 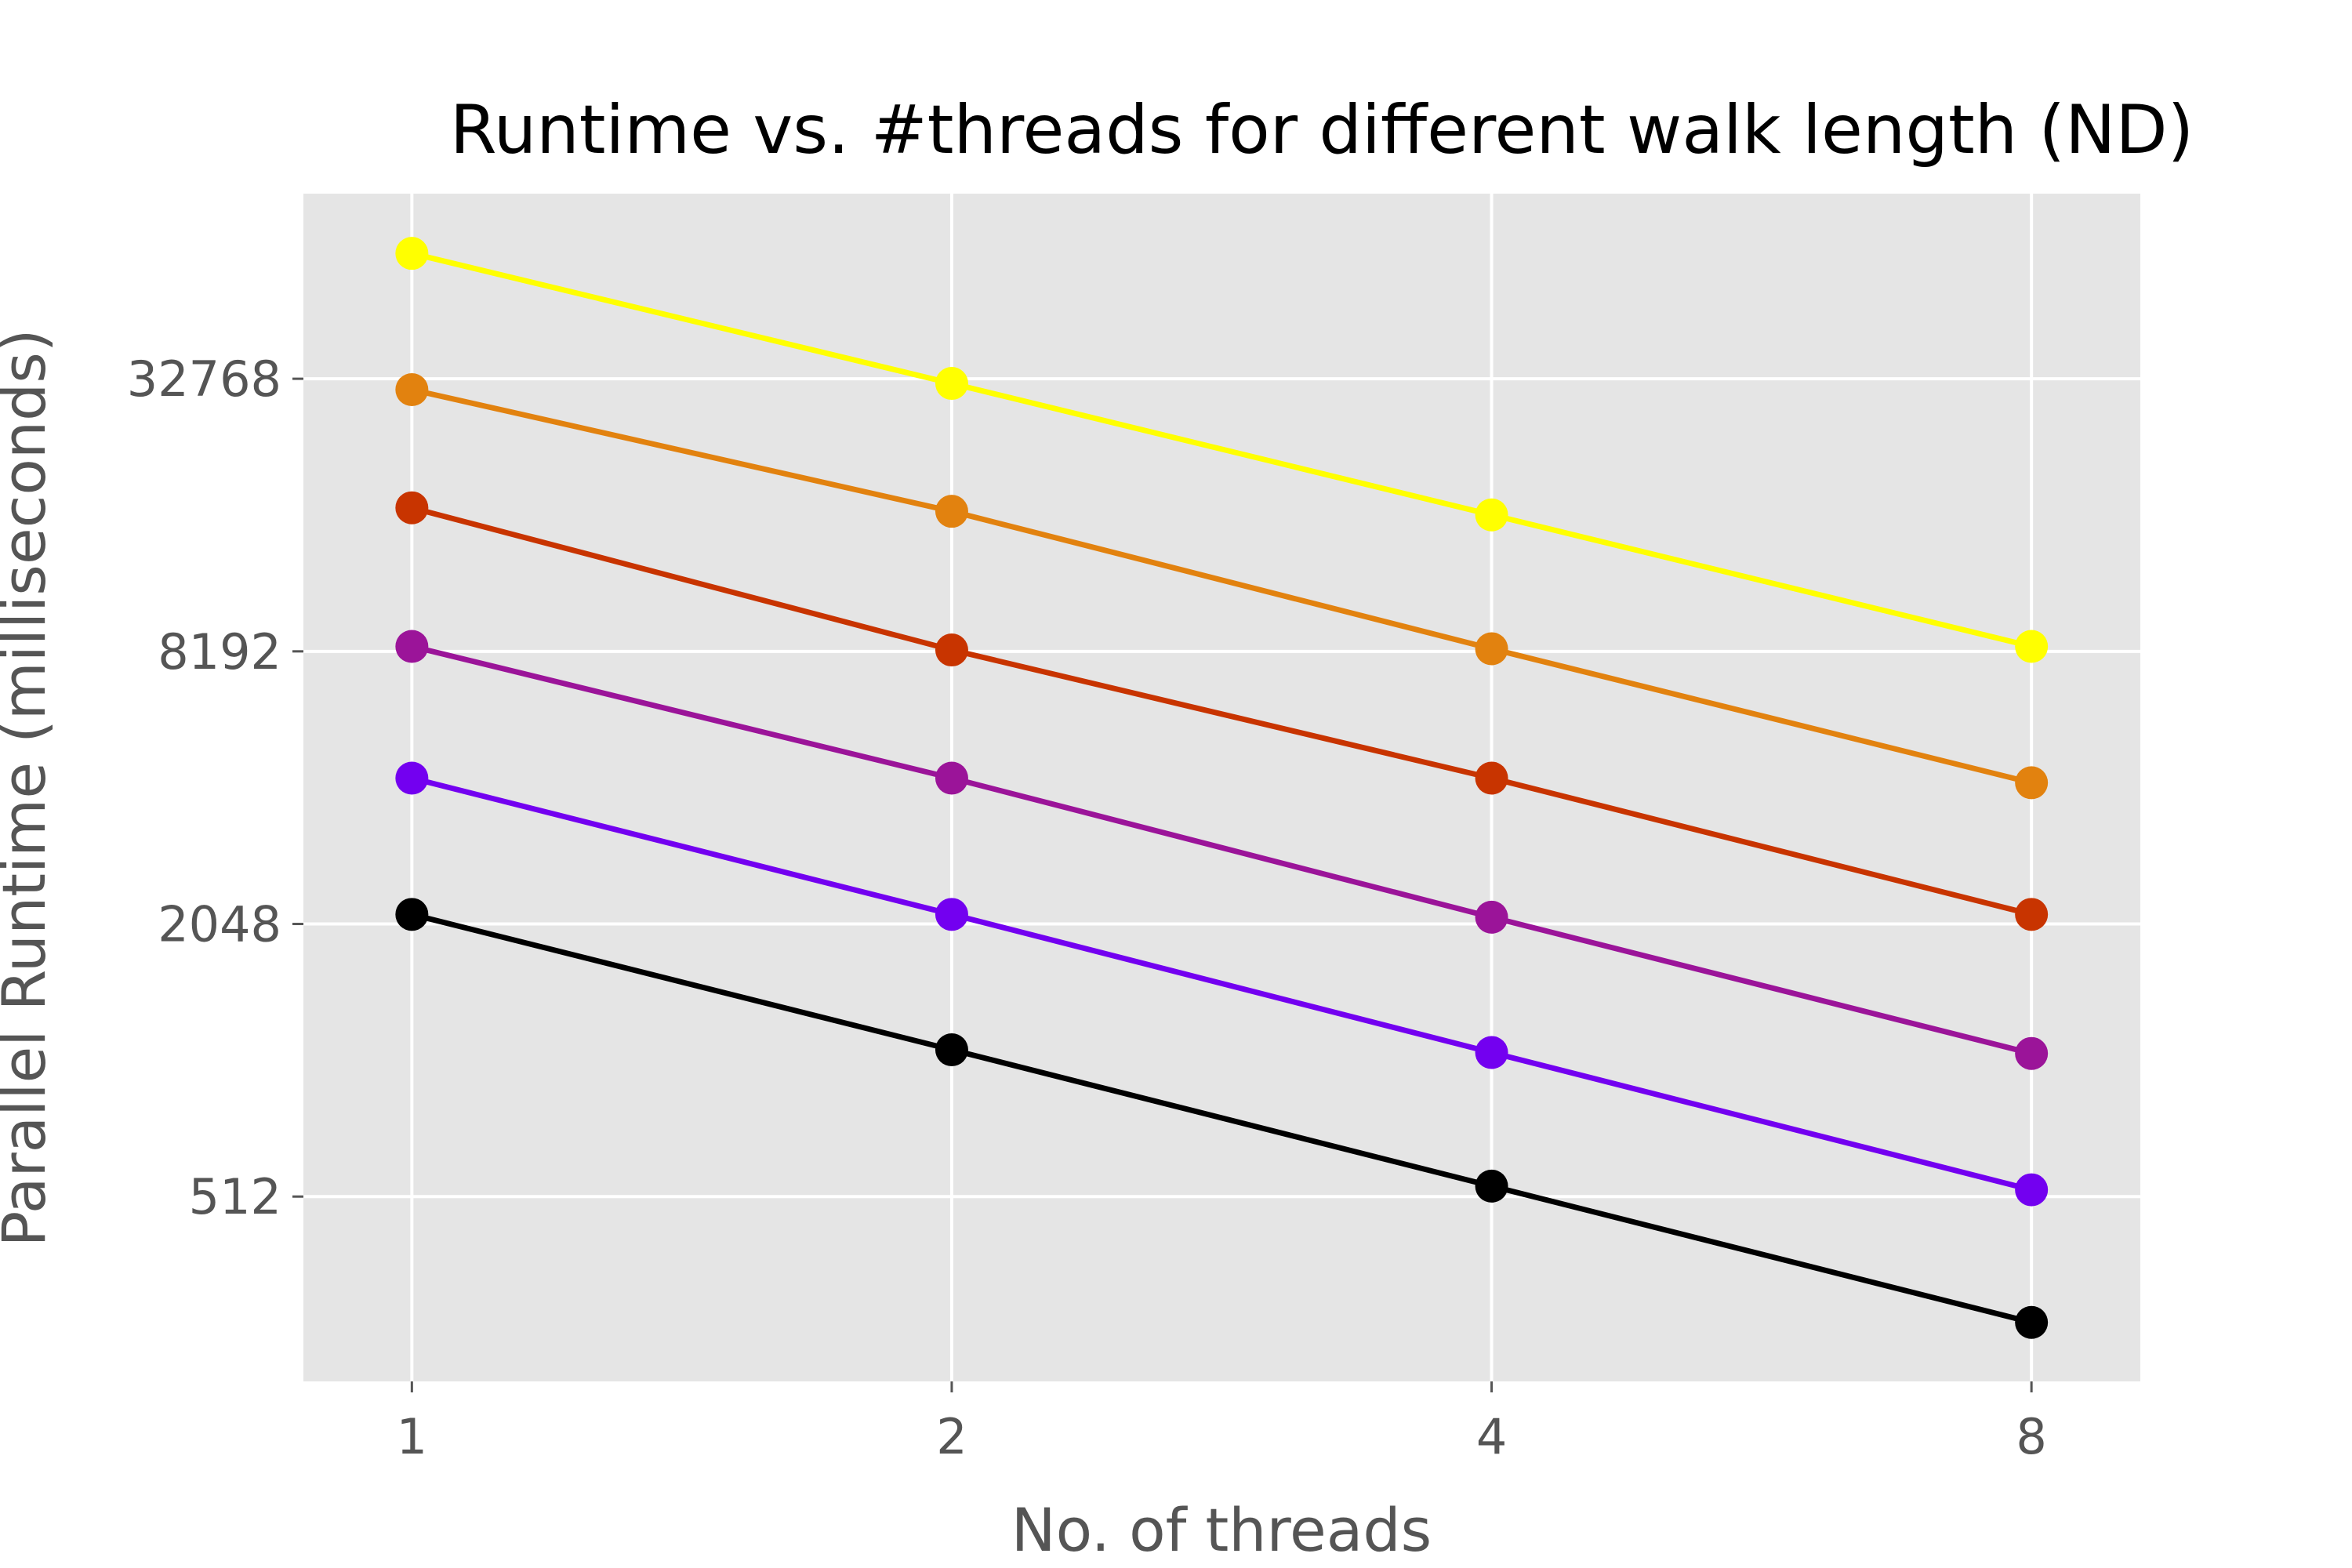 I want to click on y-tick-label: 32768, so click(x=204, y=379).